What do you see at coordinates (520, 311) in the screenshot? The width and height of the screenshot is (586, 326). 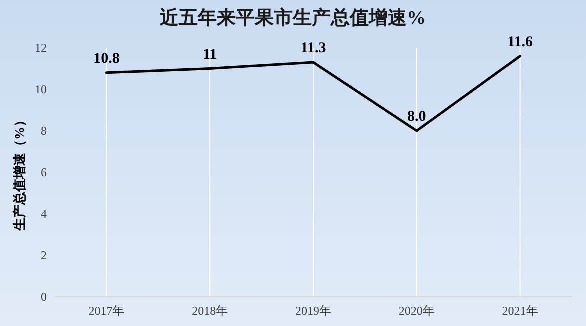 I see `x-tick-label: 2021年` at bounding box center [520, 311].